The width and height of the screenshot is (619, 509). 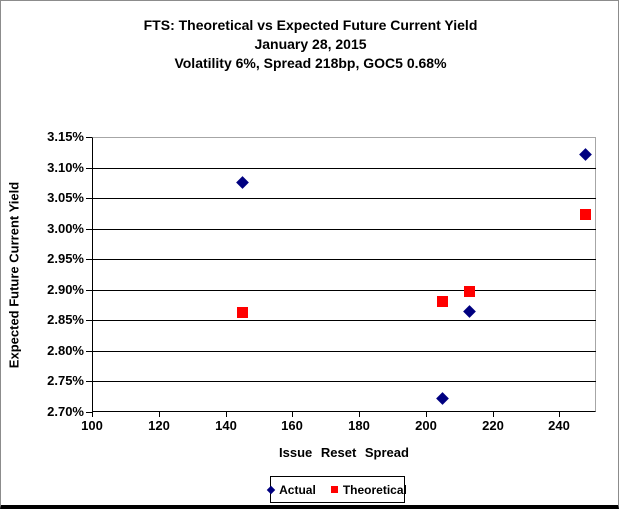 What do you see at coordinates (559, 425) in the screenshot?
I see `x-axis-tick-label: 240` at bounding box center [559, 425].